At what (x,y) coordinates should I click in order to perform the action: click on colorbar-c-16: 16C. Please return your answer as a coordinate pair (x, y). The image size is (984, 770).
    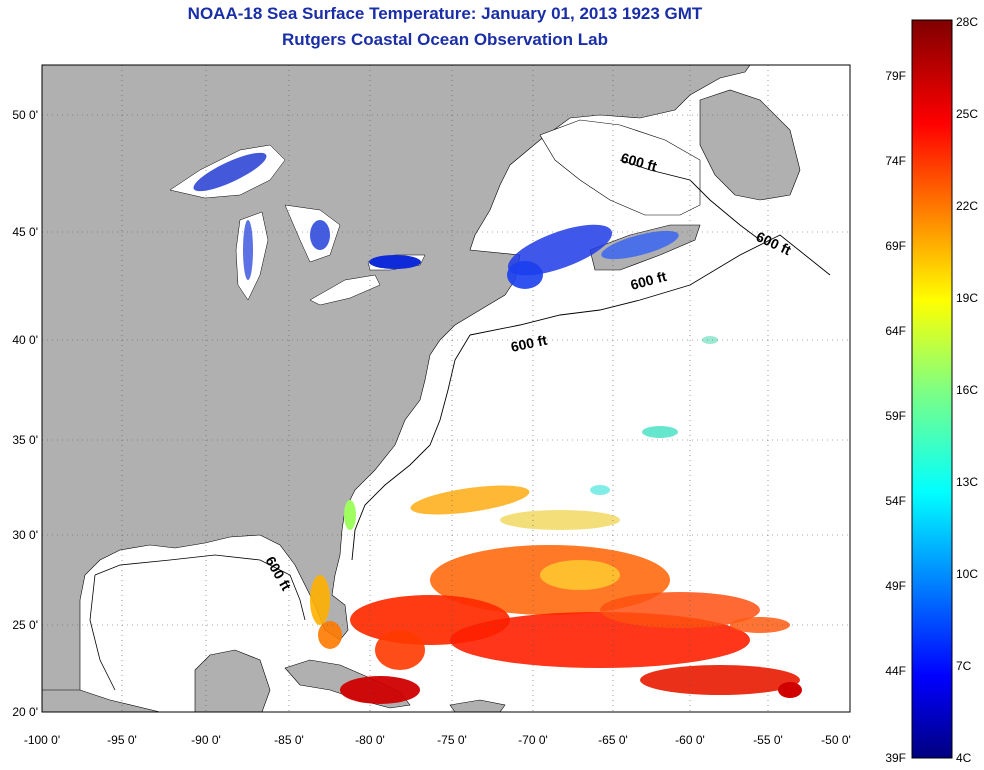
    Looking at the image, I should click on (967, 390).